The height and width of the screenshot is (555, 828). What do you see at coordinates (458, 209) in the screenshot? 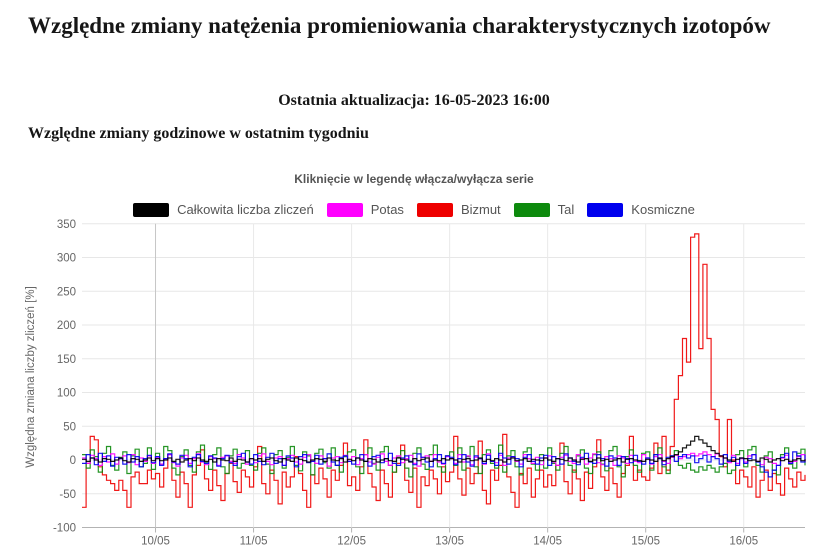
I see `legend-item-2: Bizmut` at bounding box center [458, 209].